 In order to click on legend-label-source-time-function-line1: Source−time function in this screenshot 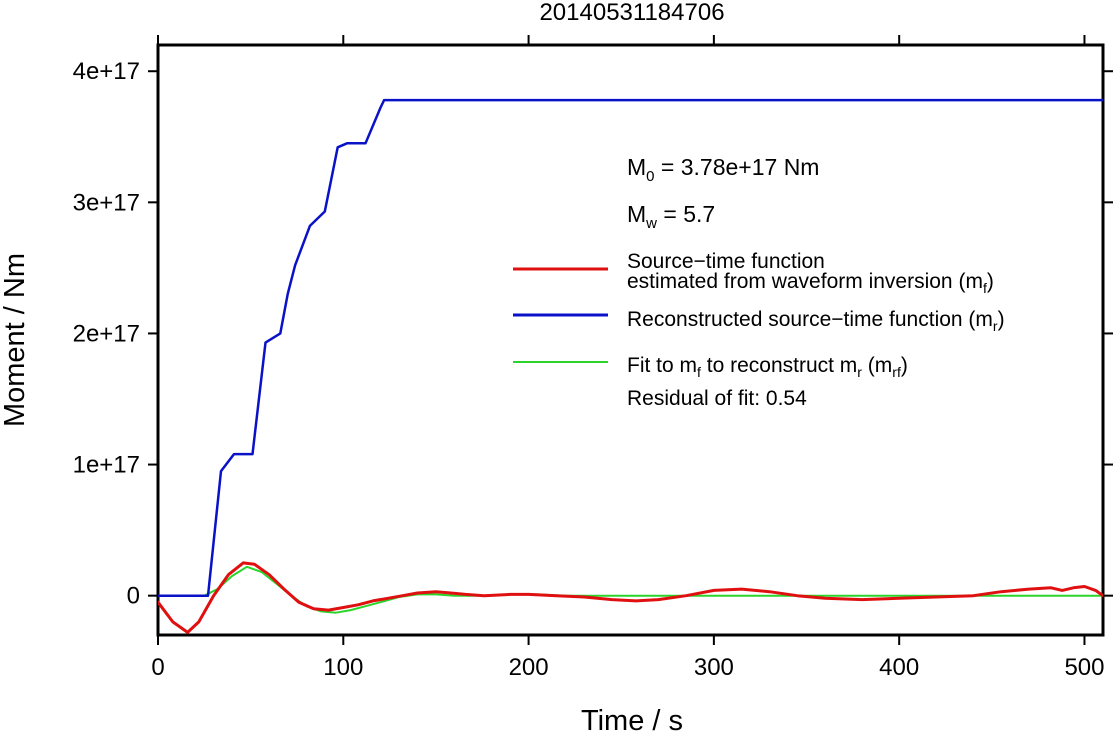, I will do `click(726, 261)`.